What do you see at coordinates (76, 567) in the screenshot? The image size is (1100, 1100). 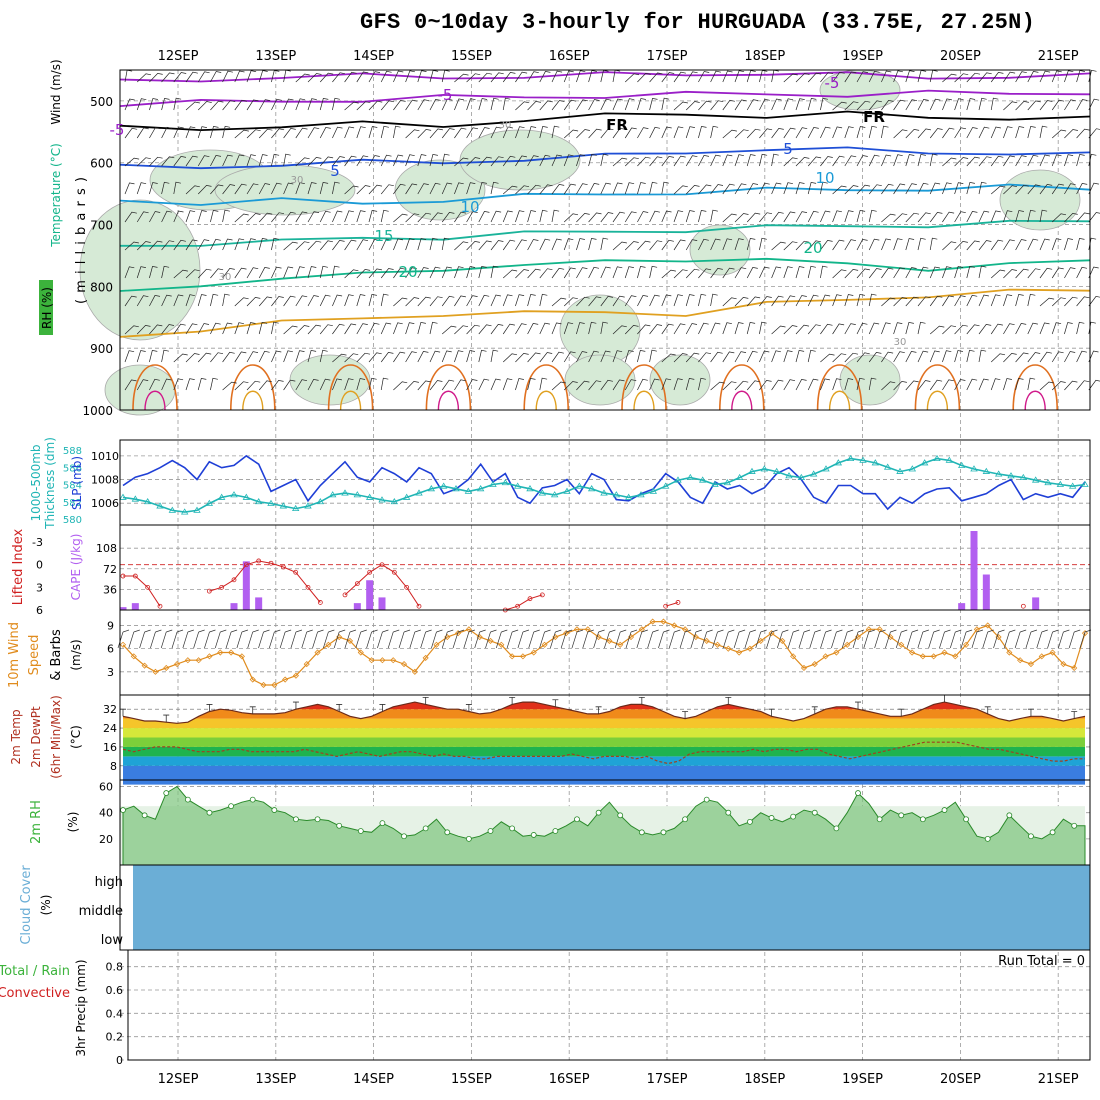 I see `cape-axis-label: CAPE (J/kg)` at bounding box center [76, 567].